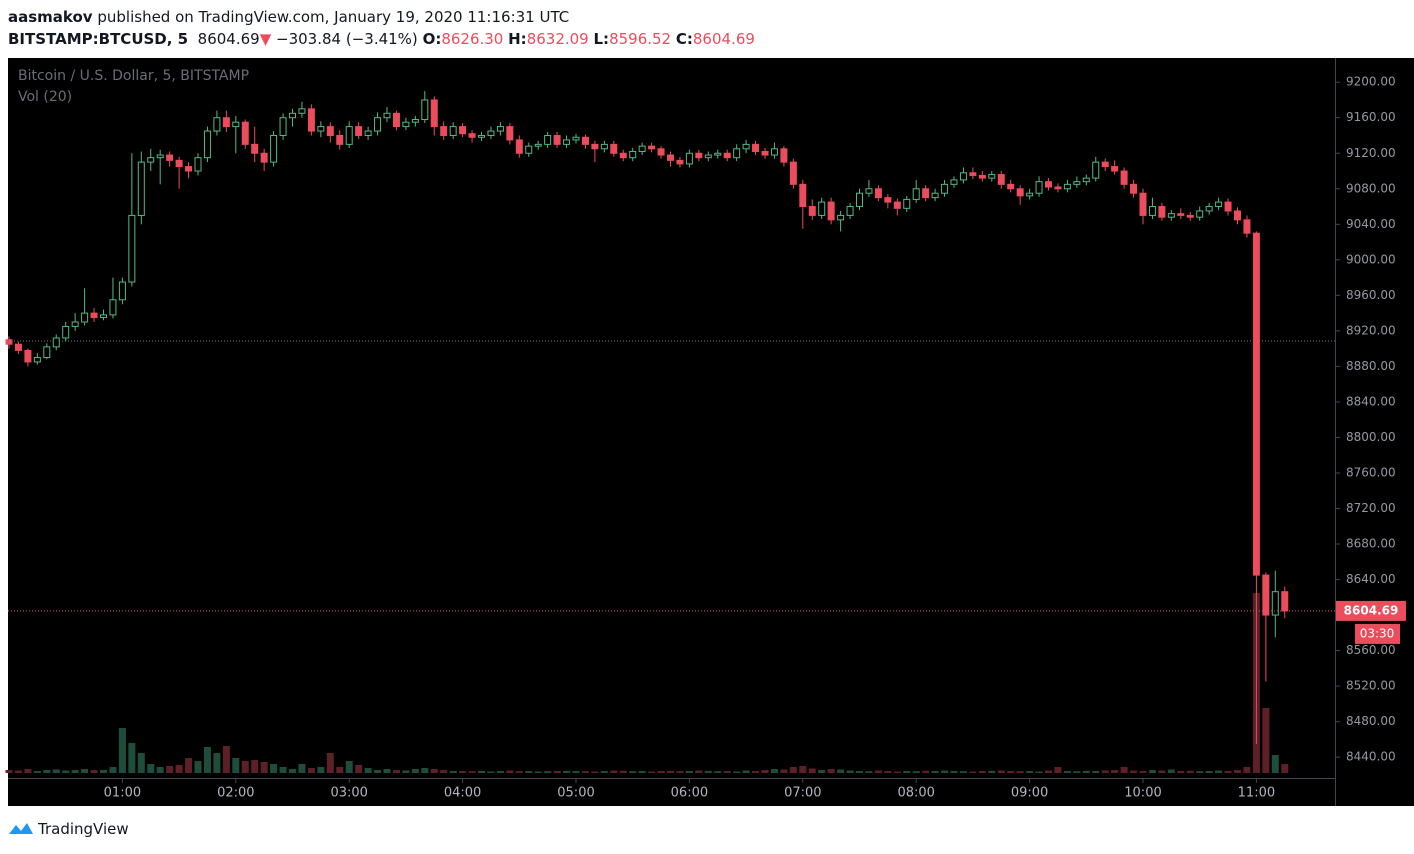  Describe the element at coordinates (575, 793) in the screenshot. I see `x-tick-label: 05:00` at that location.